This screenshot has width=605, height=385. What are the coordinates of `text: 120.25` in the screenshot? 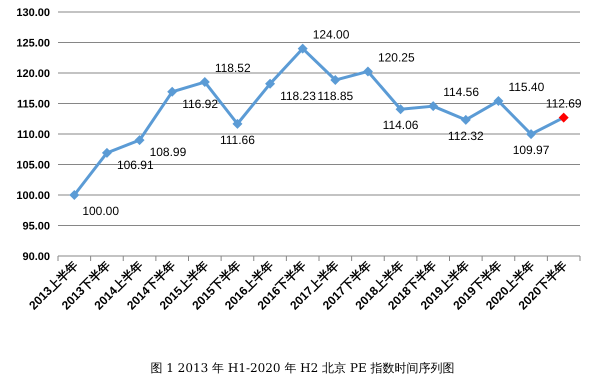 It's located at (396, 57).